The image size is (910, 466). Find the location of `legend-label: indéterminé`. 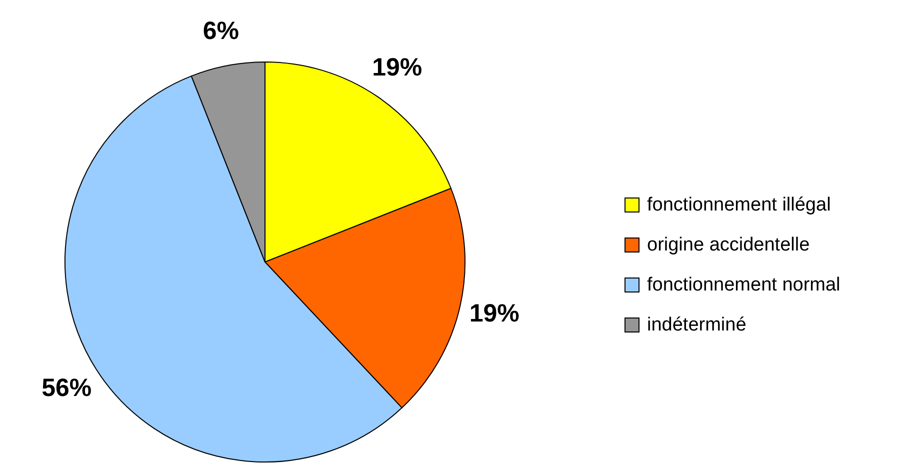

legend-label: indéterminé is located at coordinates (696, 325).